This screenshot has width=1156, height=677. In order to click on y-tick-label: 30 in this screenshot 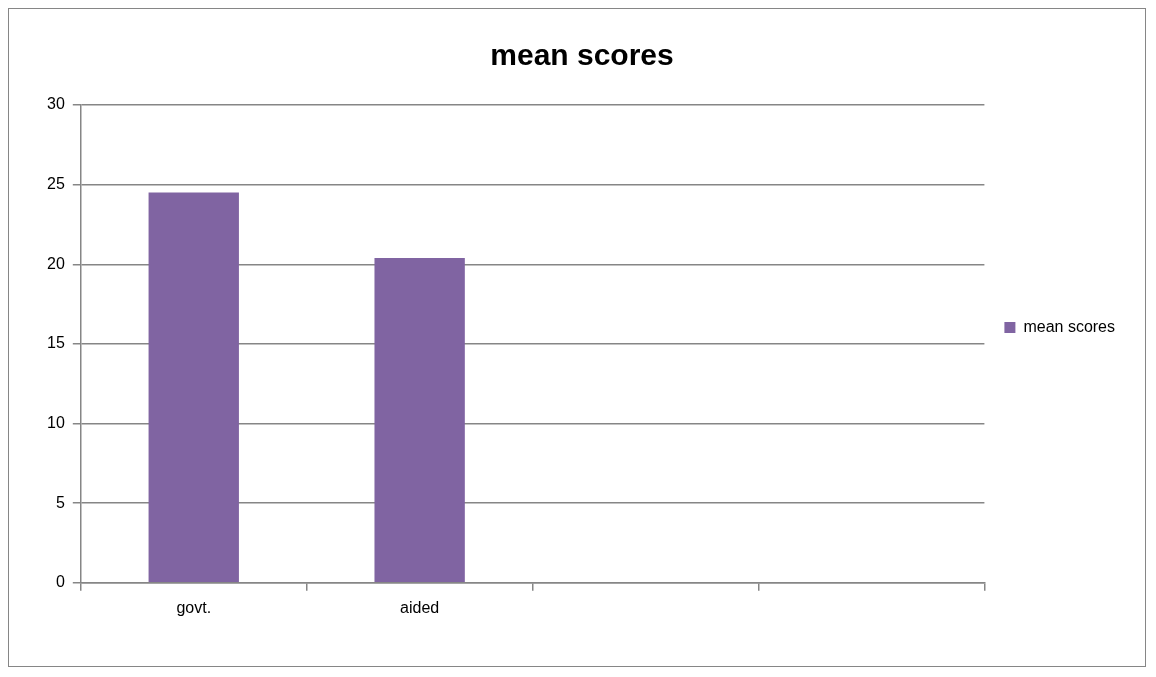, I will do `click(56, 104)`.